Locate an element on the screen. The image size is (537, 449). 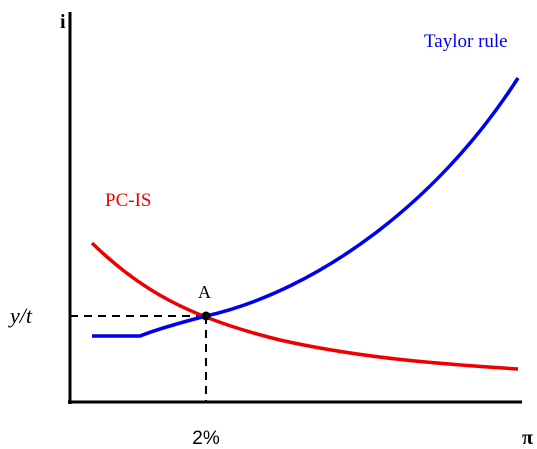
x-axis-label: π is located at coordinates (527, 438).